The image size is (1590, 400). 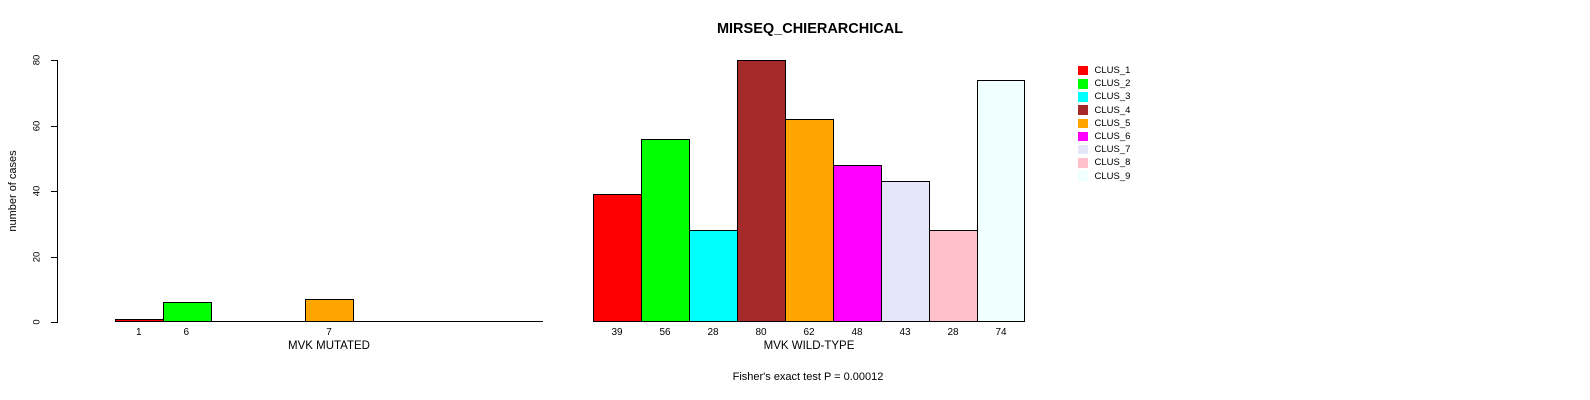 I want to click on y-axis-tick-label: 60, so click(x=37, y=126).